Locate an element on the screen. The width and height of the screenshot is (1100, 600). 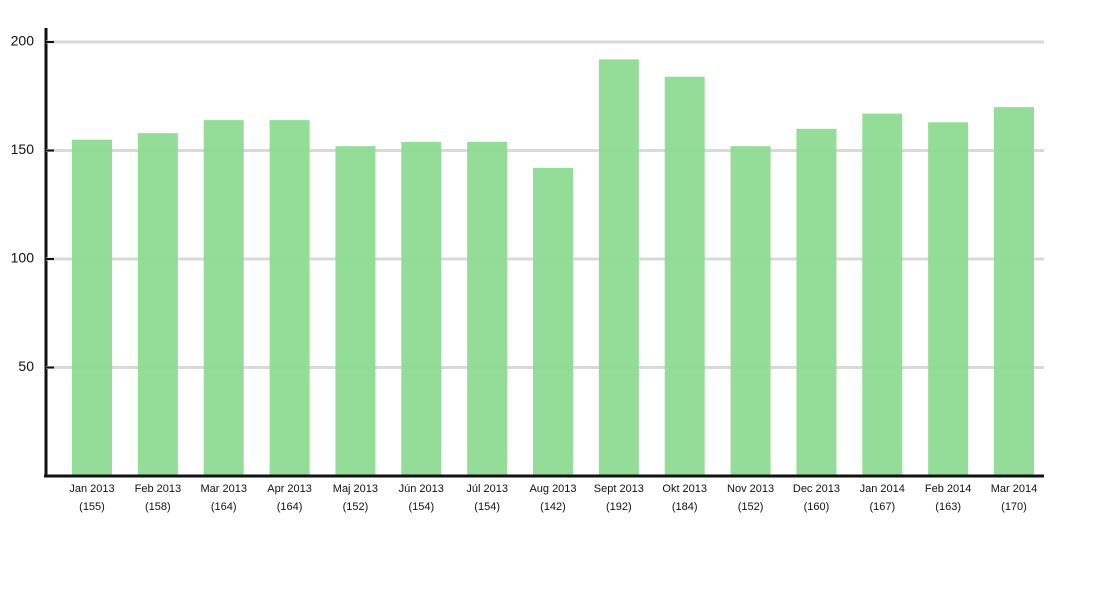
x-tick-label: Dec 2013 is located at coordinates (816, 489).